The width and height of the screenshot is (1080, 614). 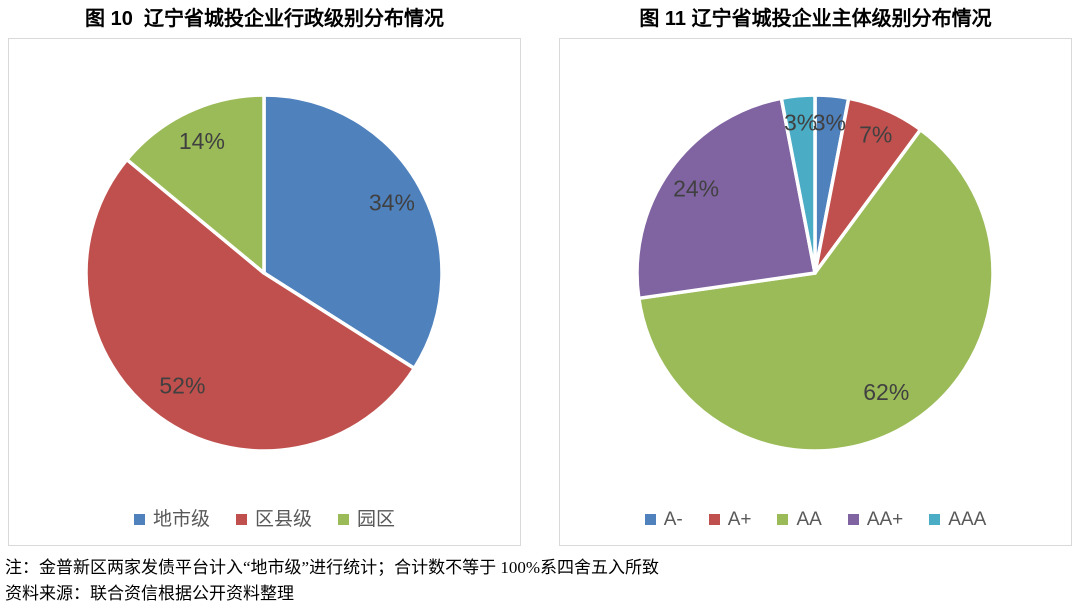 What do you see at coordinates (392, 203) in the screenshot?
I see `data-label-地市级: 34%` at bounding box center [392, 203].